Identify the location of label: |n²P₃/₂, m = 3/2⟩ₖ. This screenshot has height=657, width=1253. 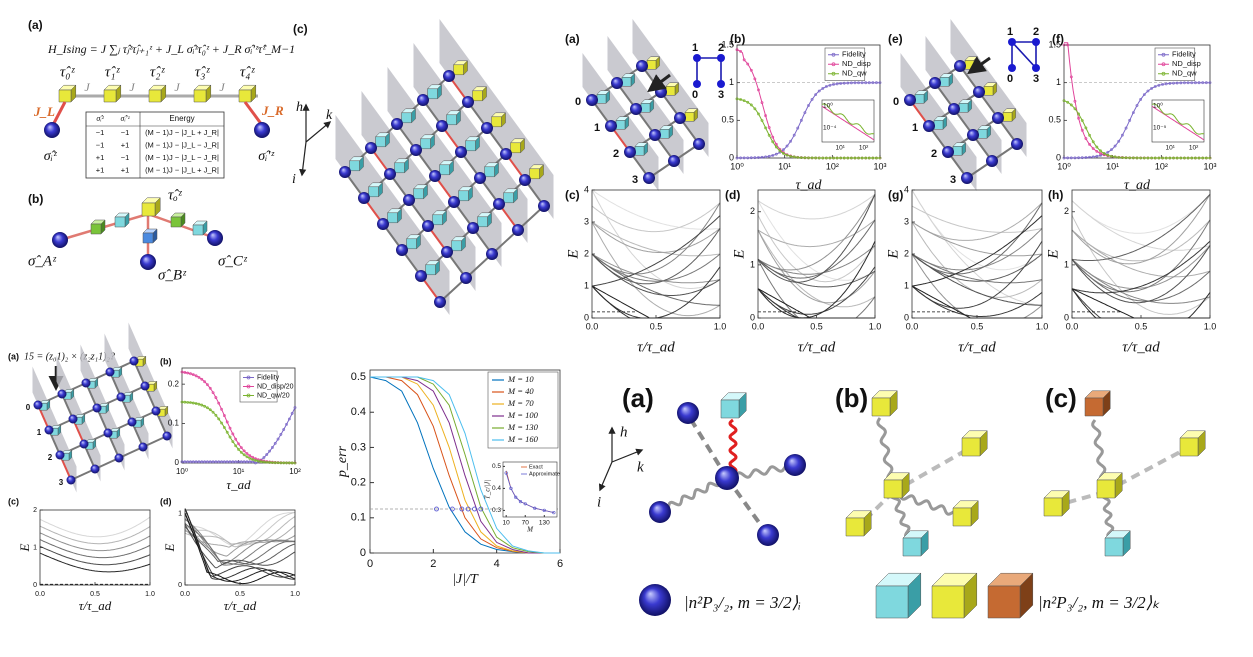
(1099, 602).